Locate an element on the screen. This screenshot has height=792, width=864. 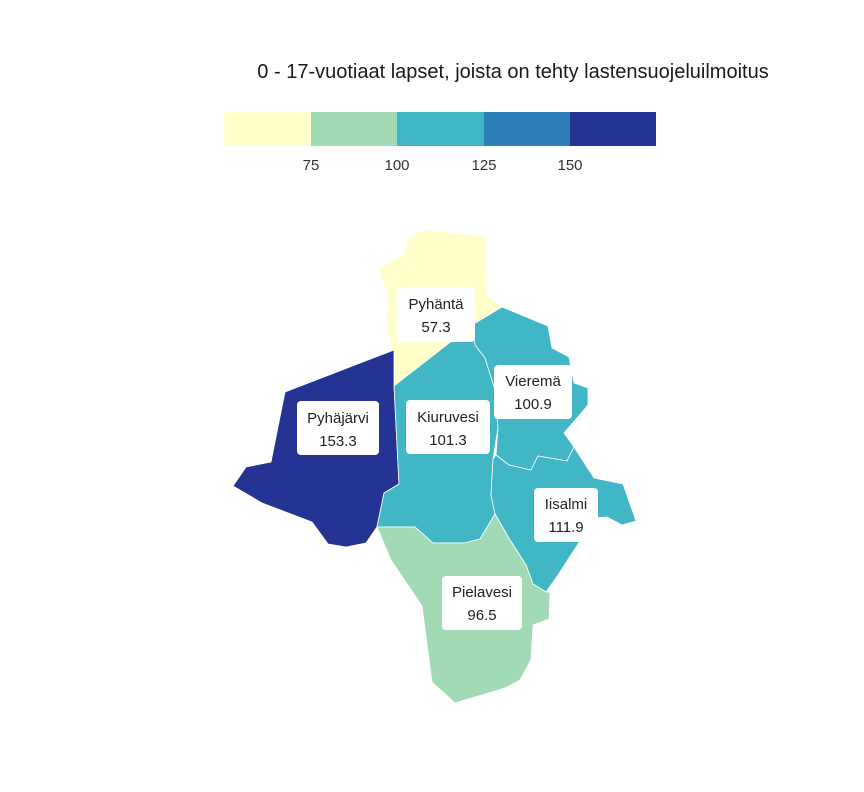
color-legend: 75 100 125 150 is located at coordinates (440, 143).